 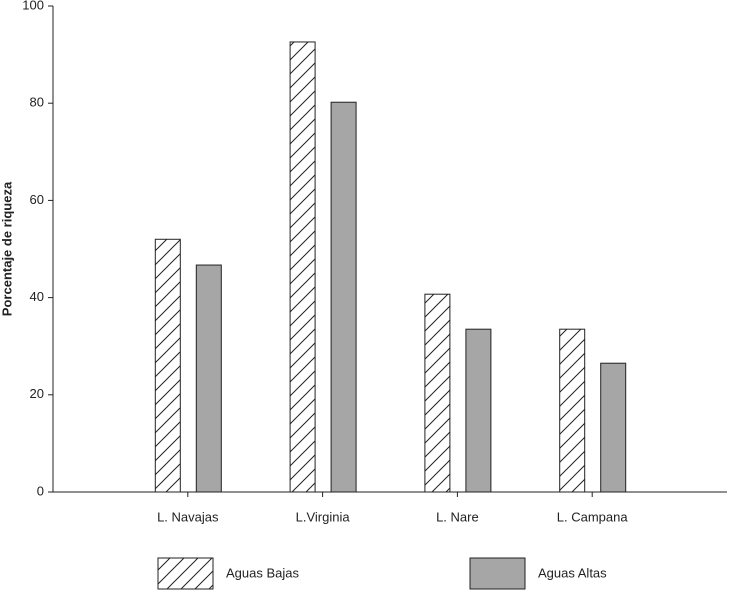 What do you see at coordinates (188, 516) in the screenshot?
I see `x-tick-label: L. Navajas` at bounding box center [188, 516].